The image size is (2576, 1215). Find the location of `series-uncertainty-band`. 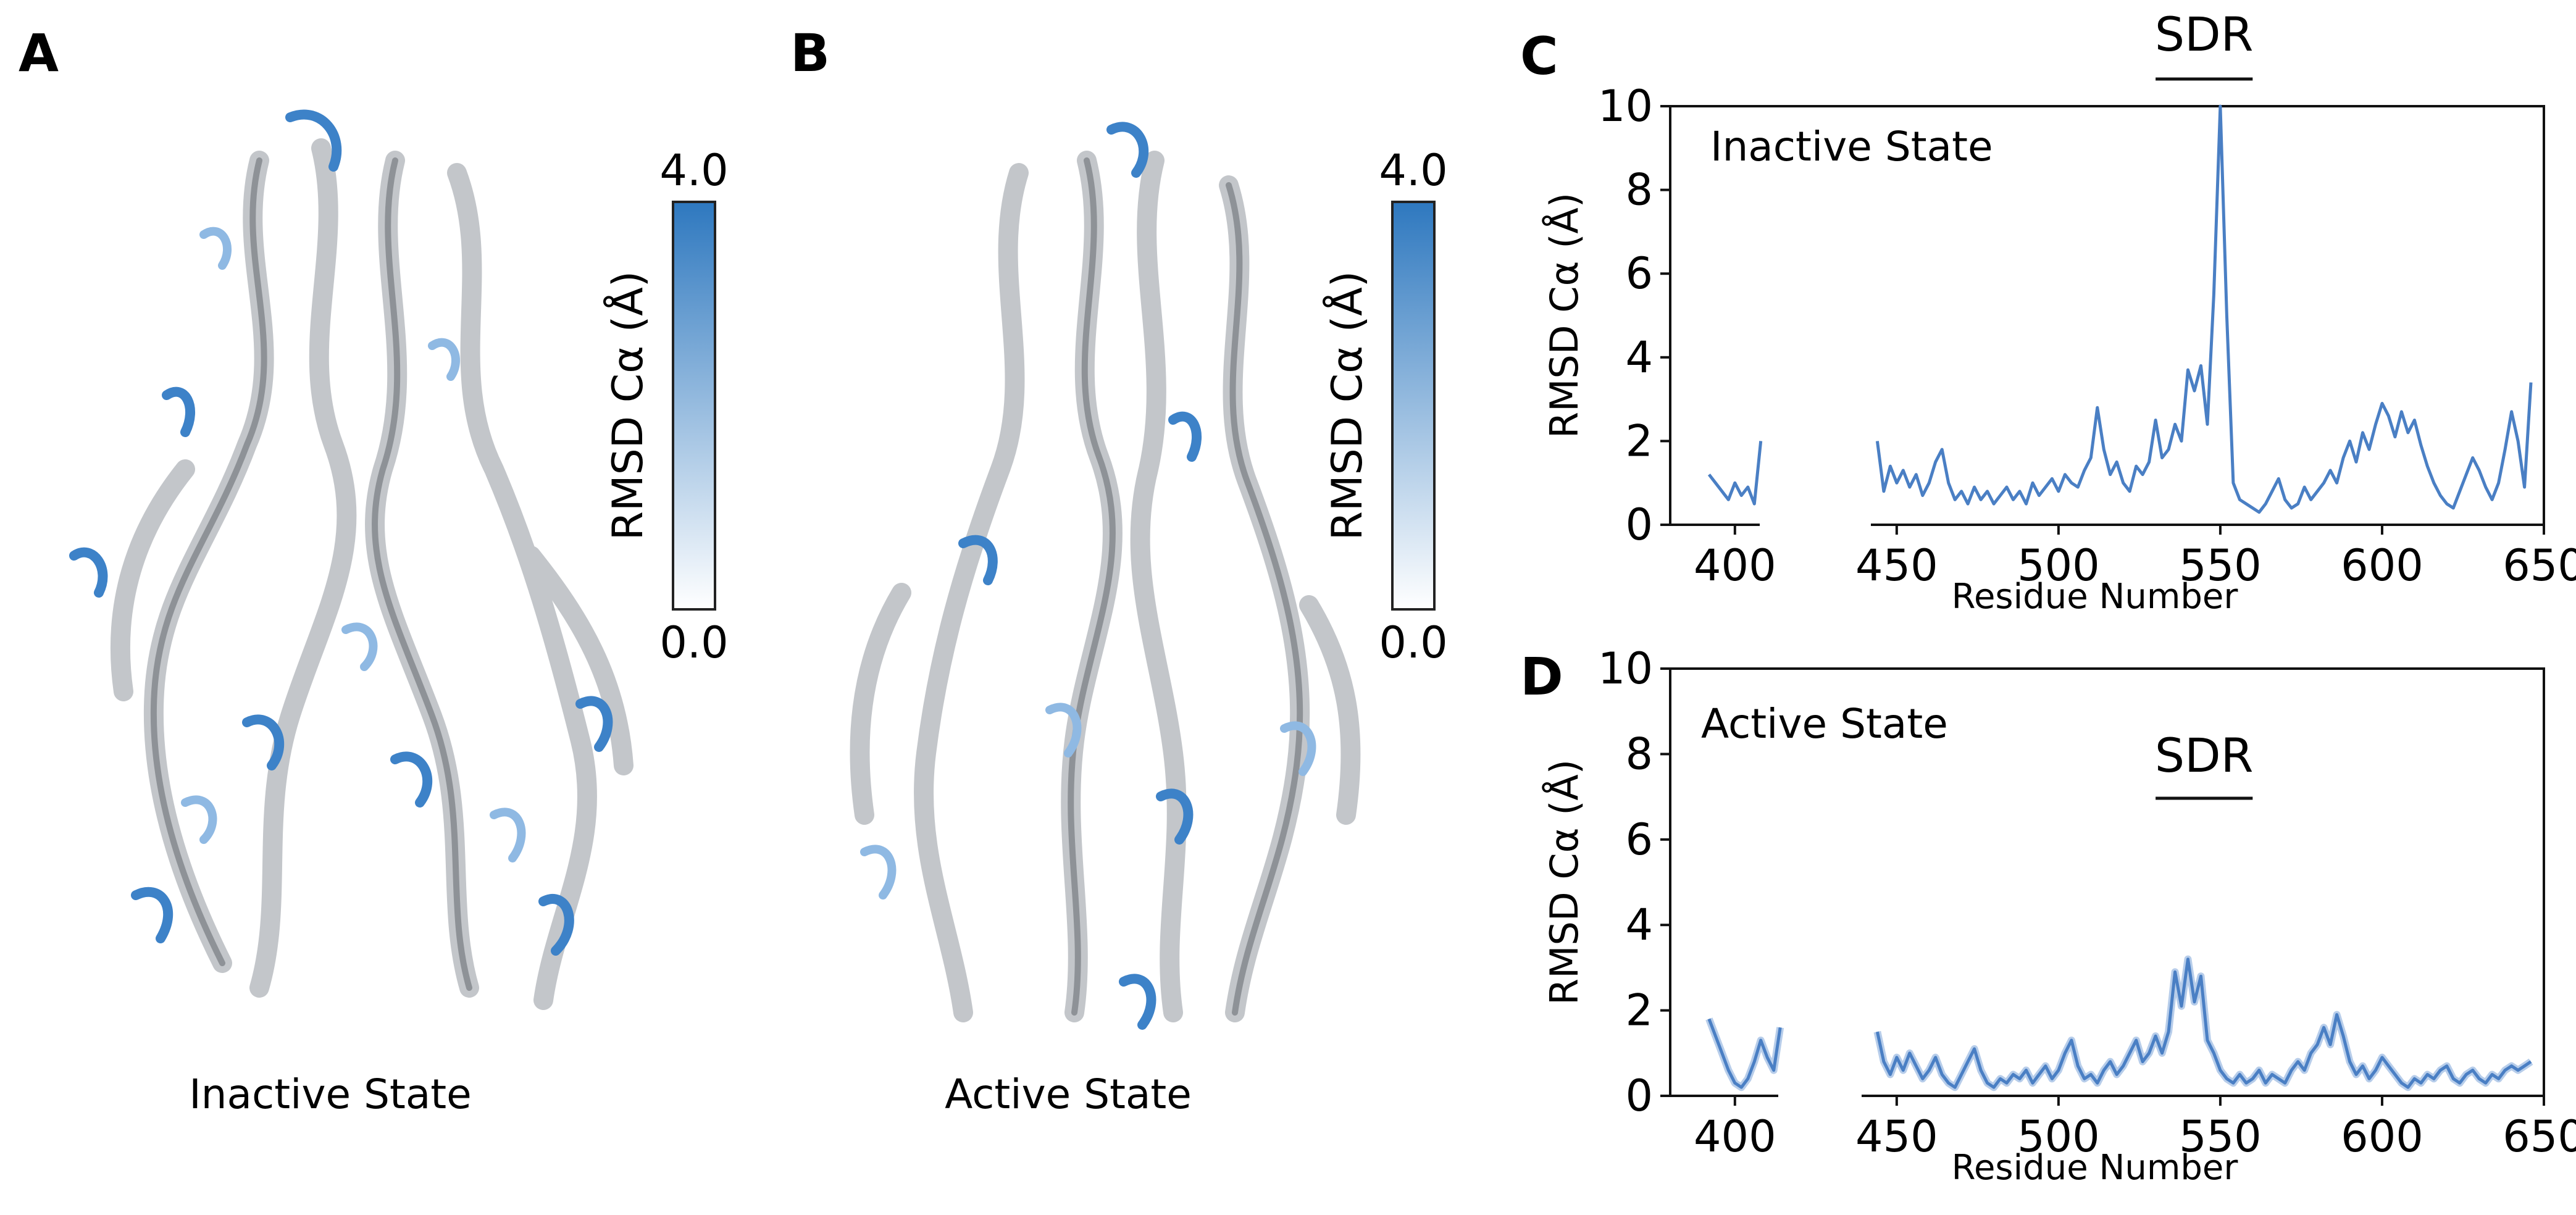

series-uncertainty-band is located at coordinates (1744, 1054).